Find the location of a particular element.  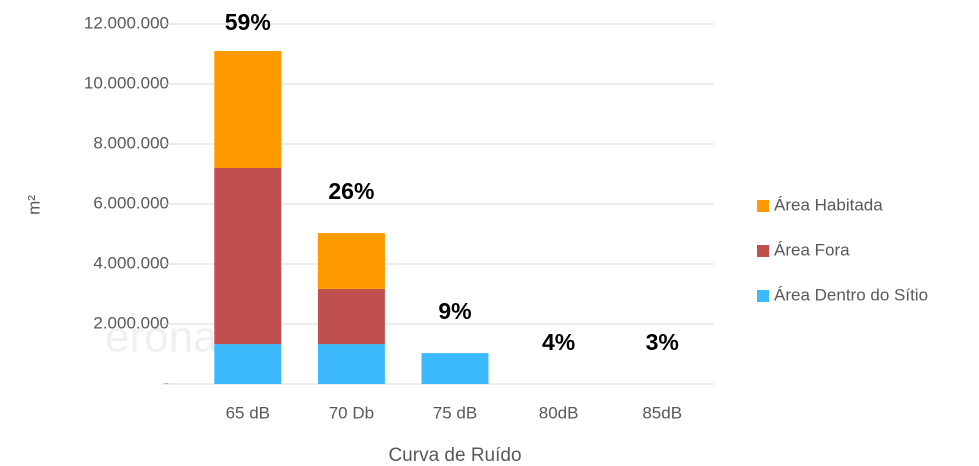

x-tick-label: 75 dB is located at coordinates (455, 412).